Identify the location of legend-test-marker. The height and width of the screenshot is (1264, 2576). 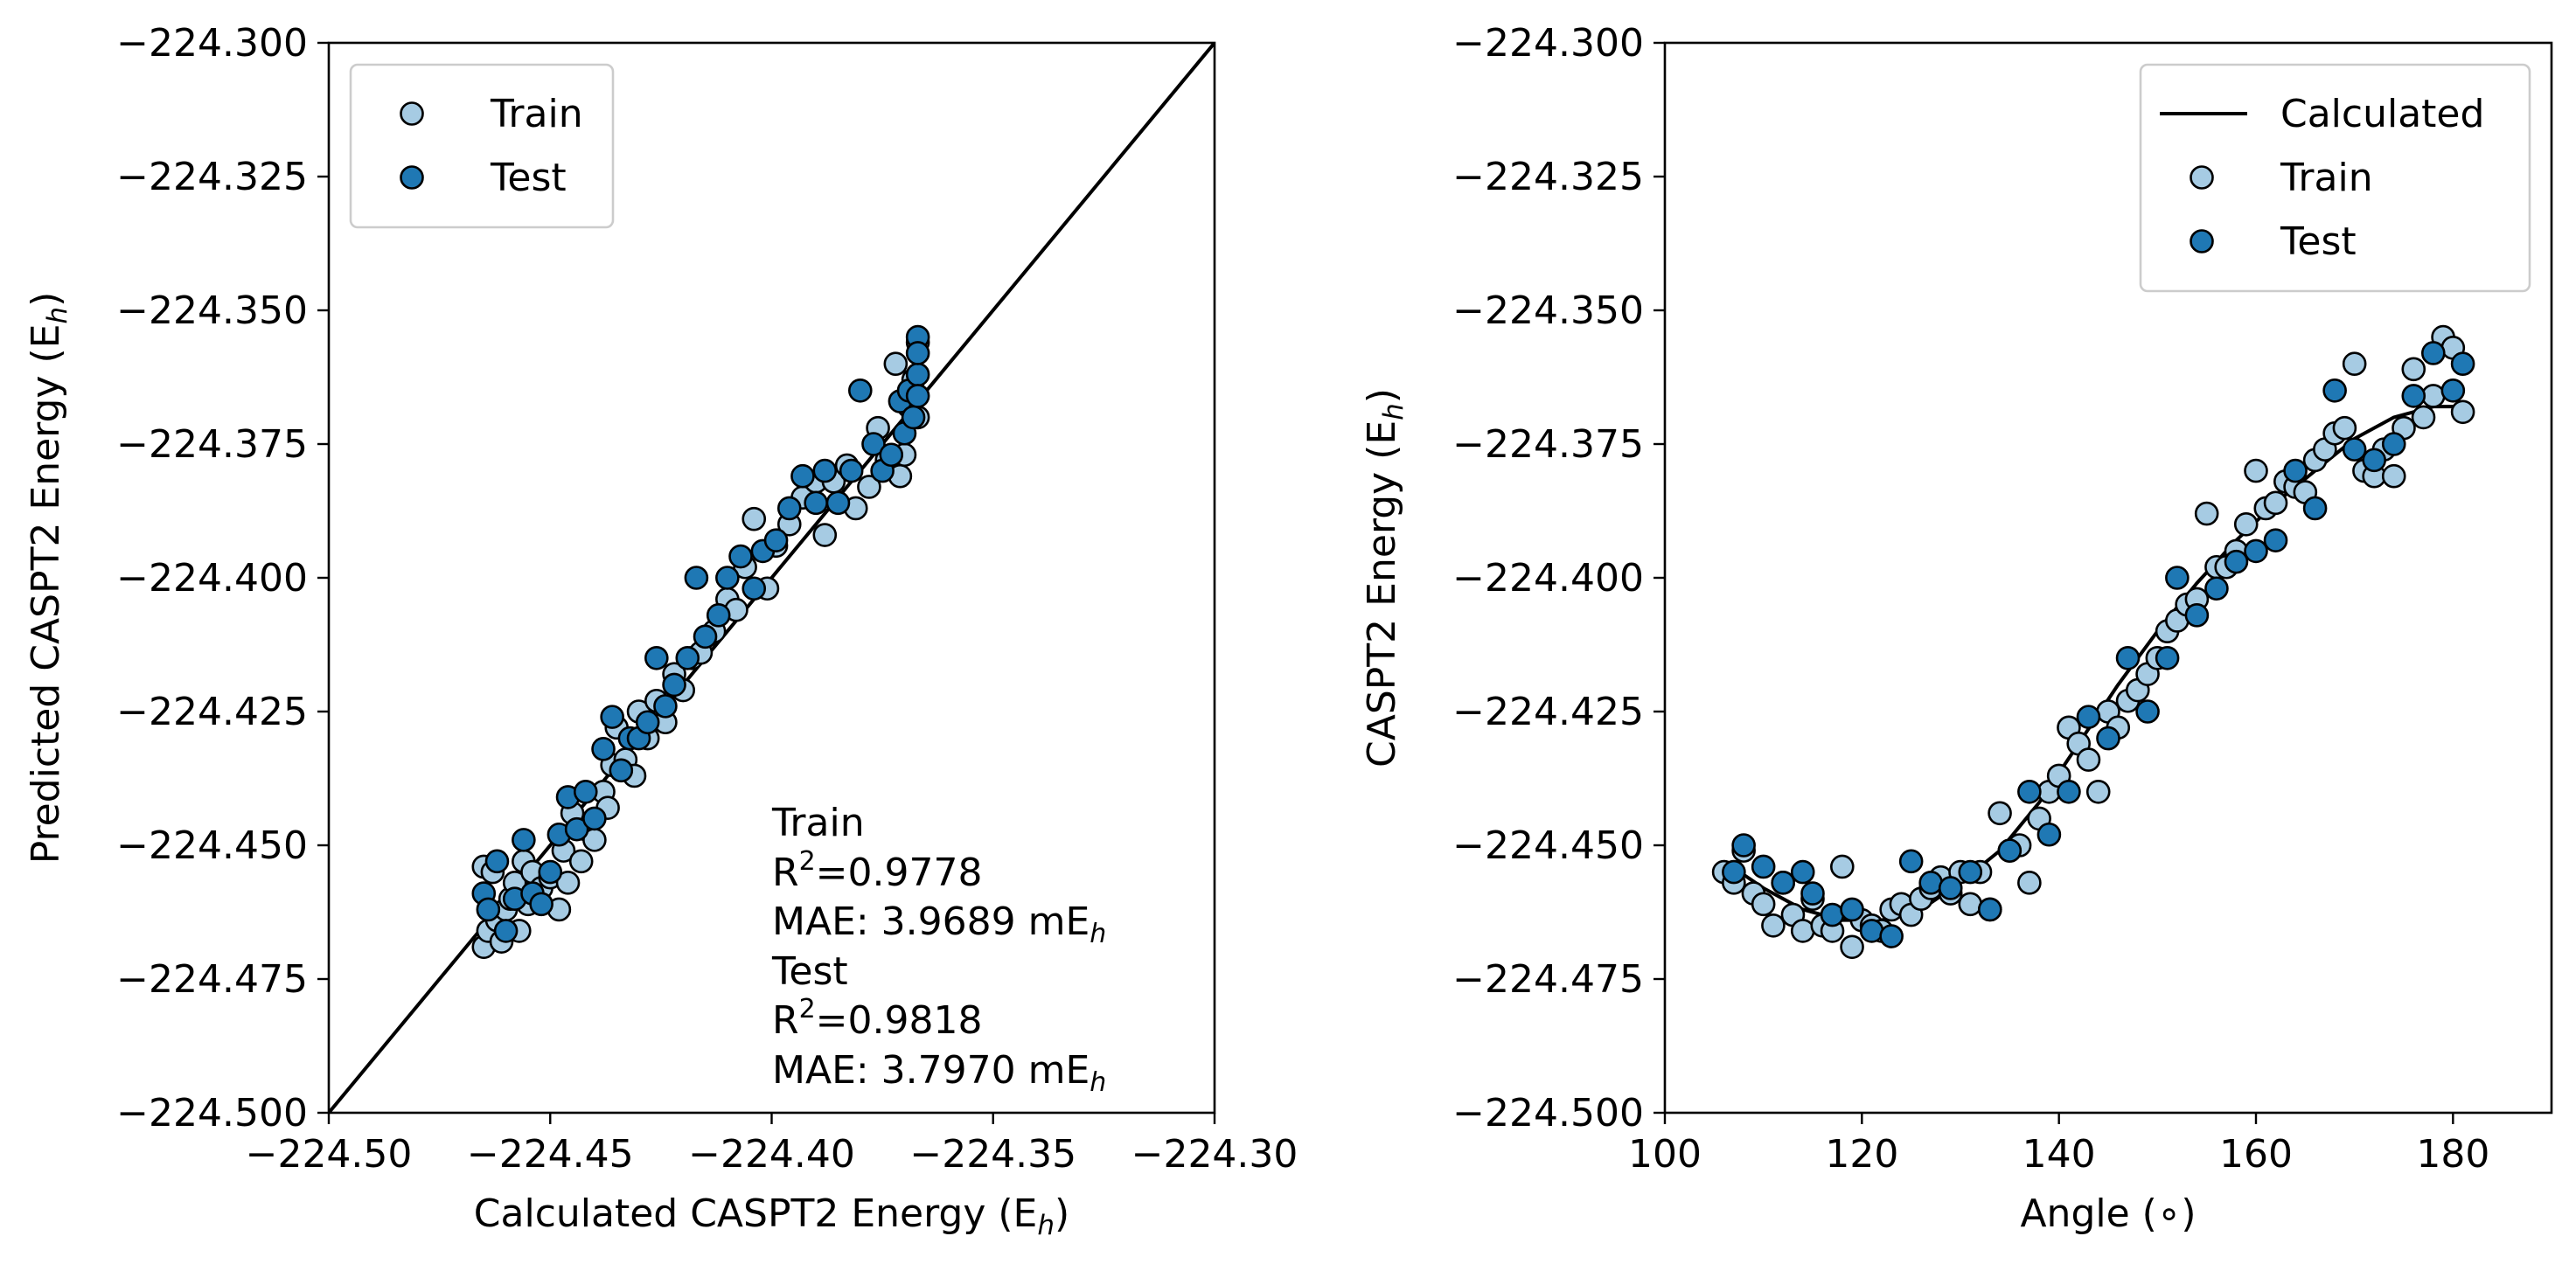
(412, 177).